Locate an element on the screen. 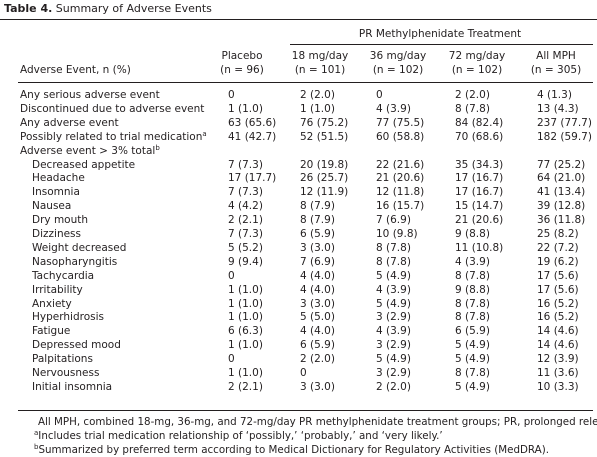 Image resolution: width=597 pixels, height=457 pixels. group-rule is located at coordinates (441, 44).